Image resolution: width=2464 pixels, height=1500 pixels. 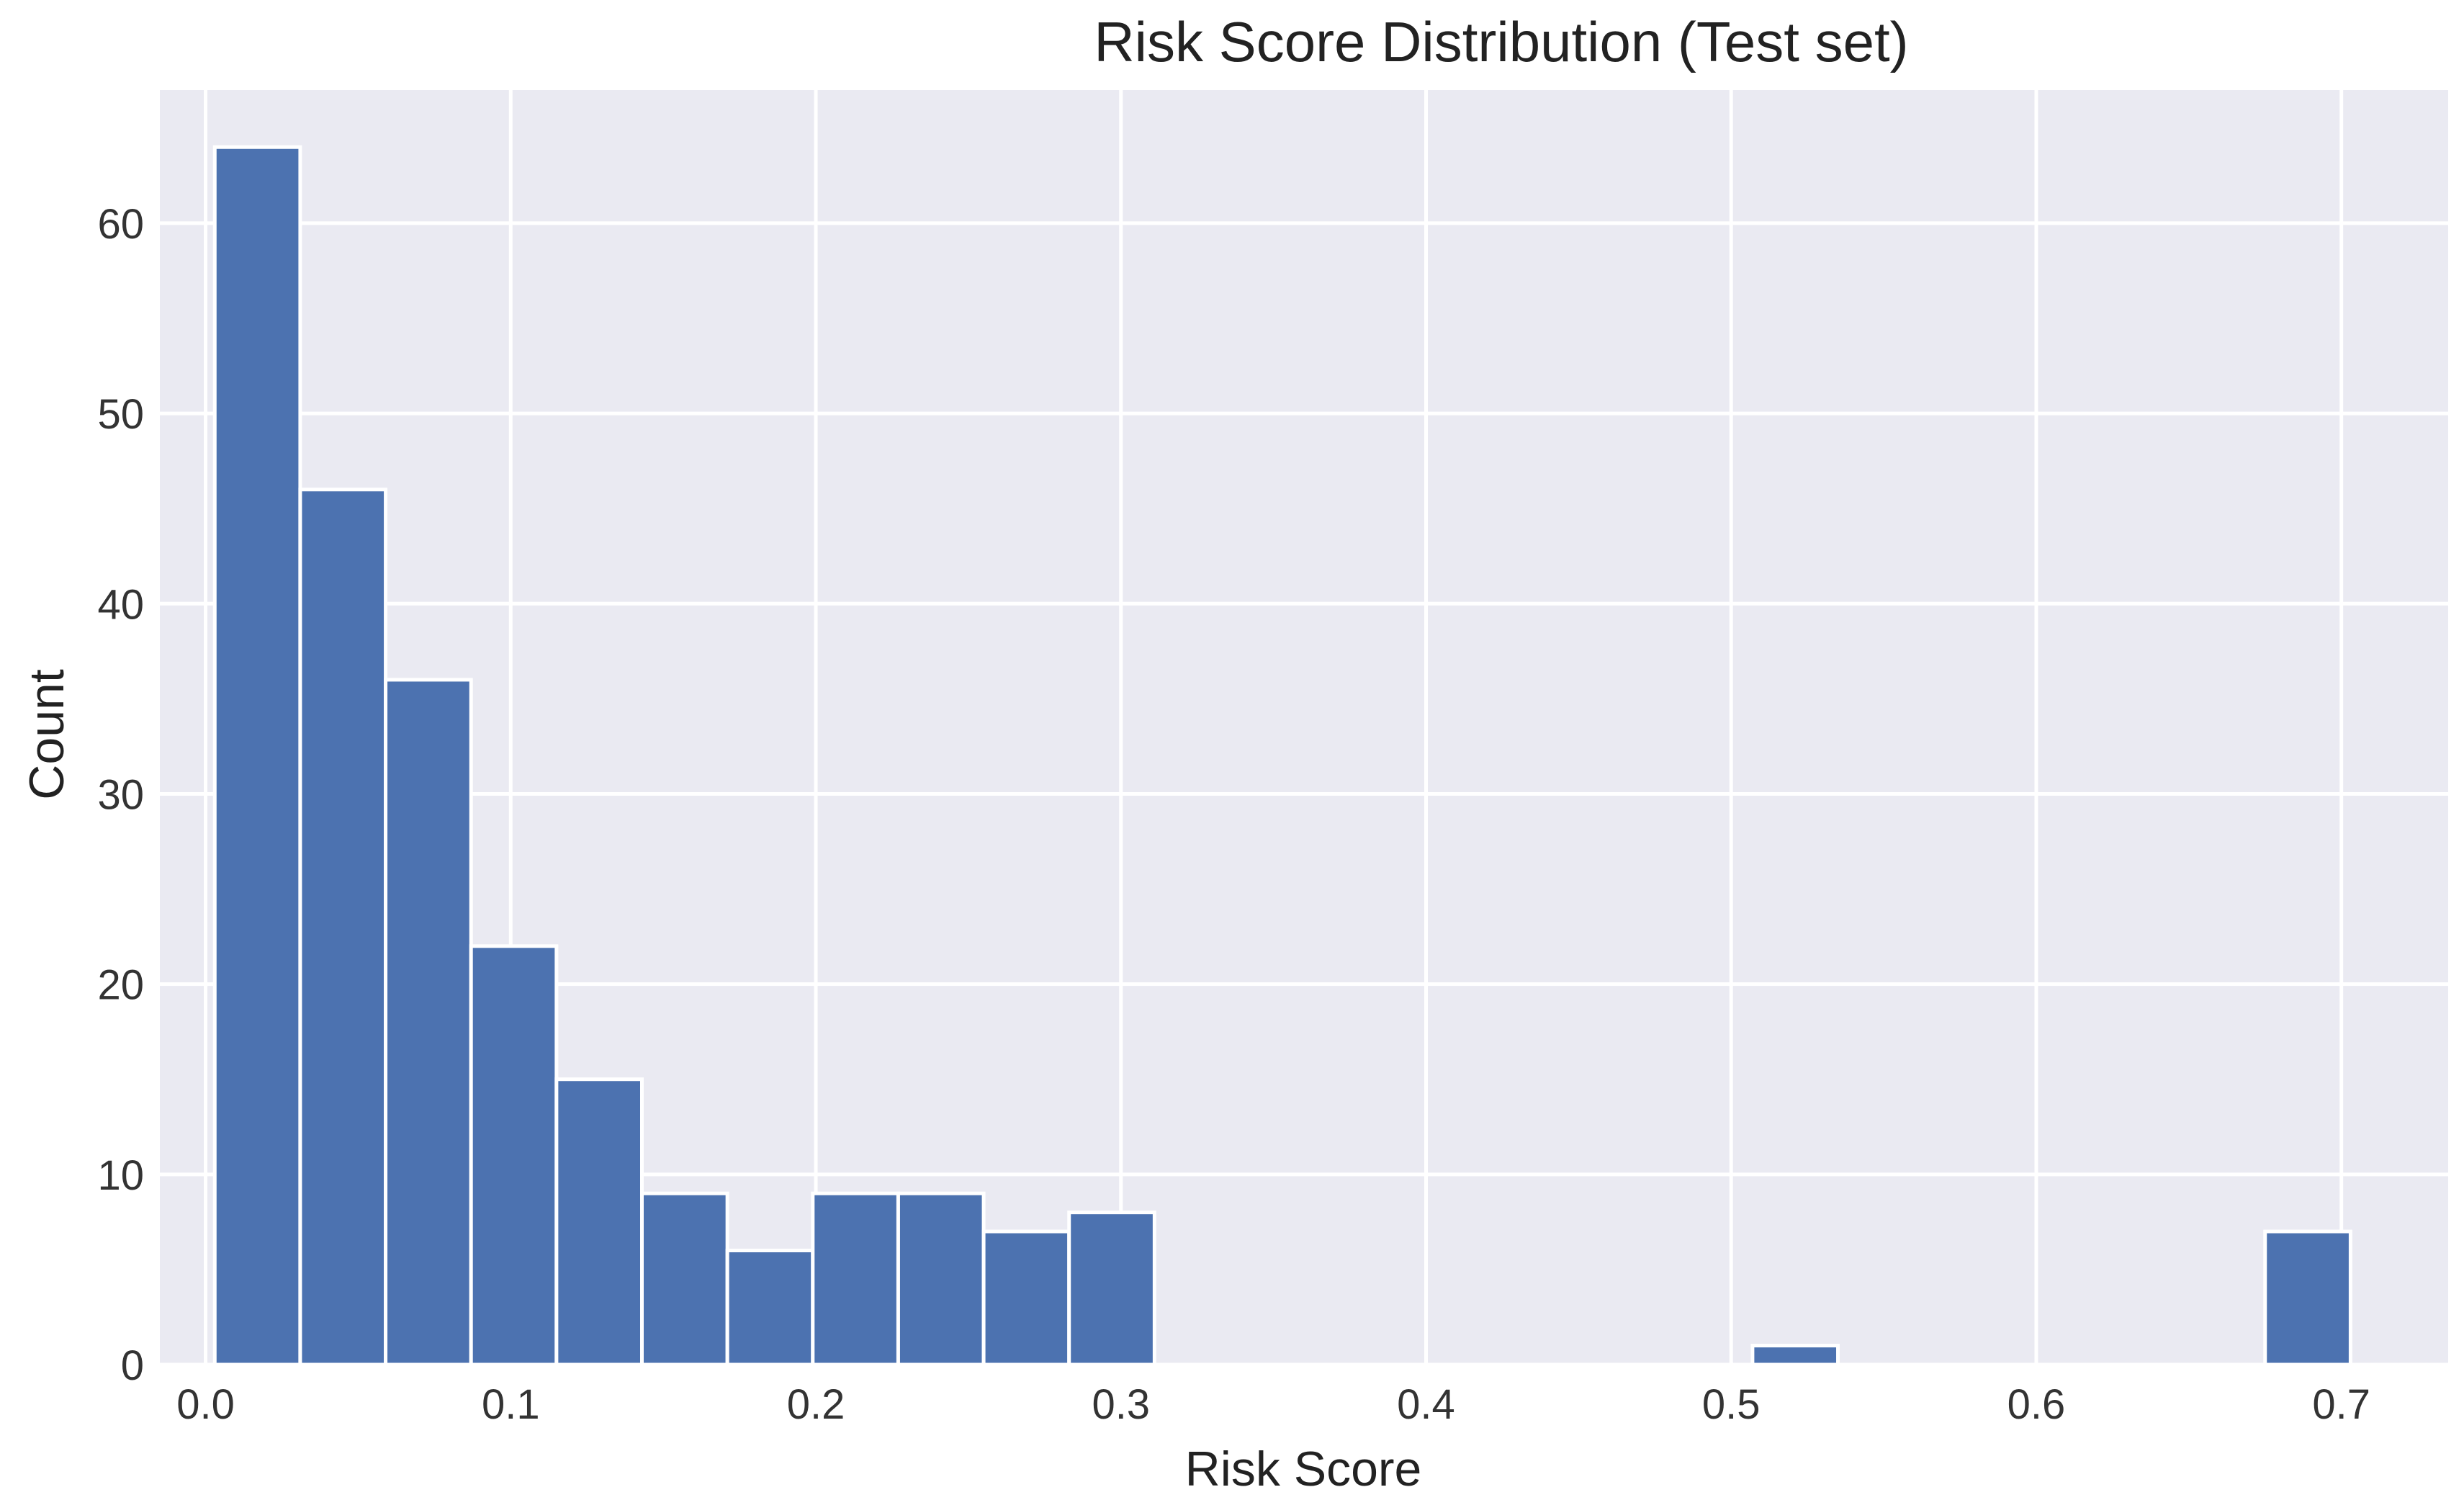 I want to click on x-axis-label: Risk Score, so click(x=1303, y=1469).